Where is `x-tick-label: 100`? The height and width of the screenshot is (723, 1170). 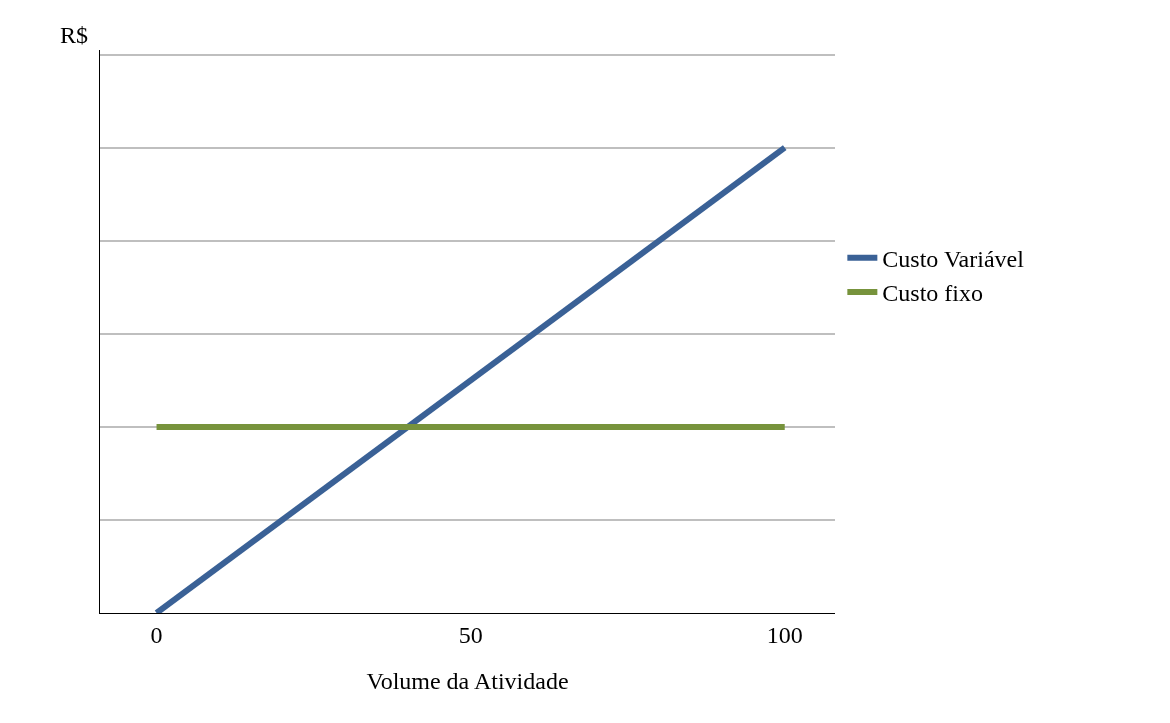 x-tick-label: 100 is located at coordinates (784, 634).